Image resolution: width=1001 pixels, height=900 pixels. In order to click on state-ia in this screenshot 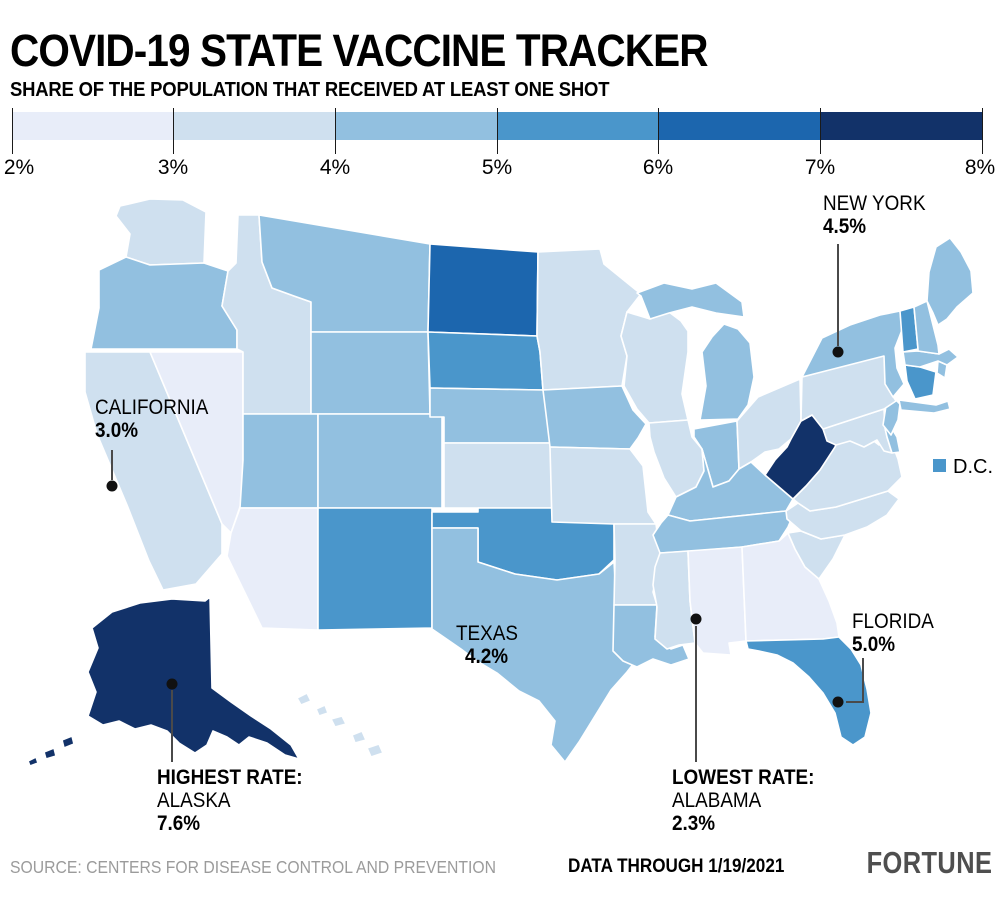, I will do `click(594, 417)`.